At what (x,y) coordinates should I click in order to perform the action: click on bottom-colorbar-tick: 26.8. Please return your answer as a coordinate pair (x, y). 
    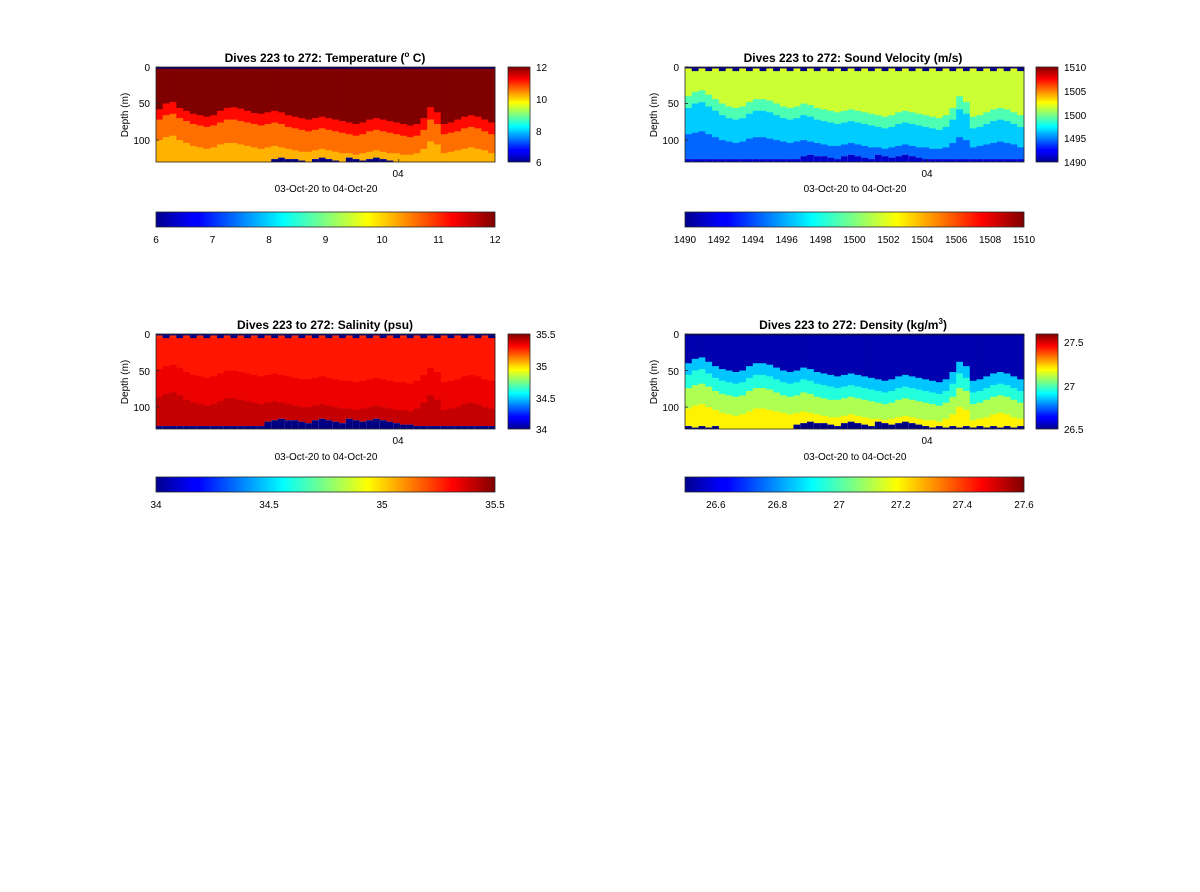
    Looking at the image, I should click on (778, 505).